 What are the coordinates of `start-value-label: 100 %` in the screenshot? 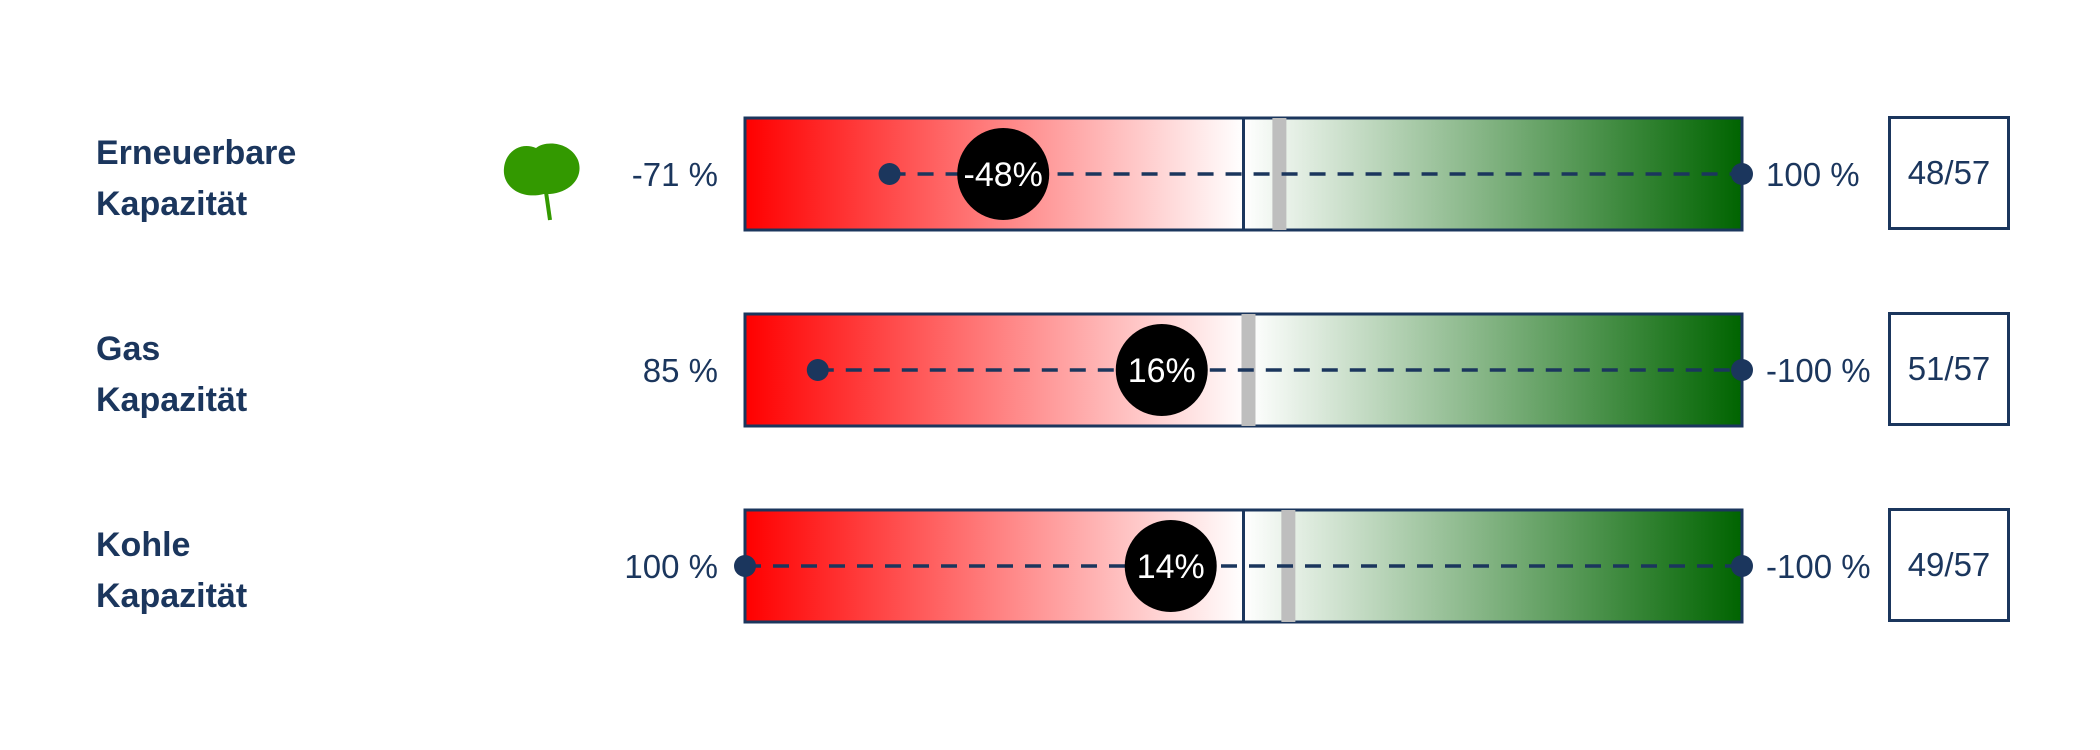 It's located at (671, 566).